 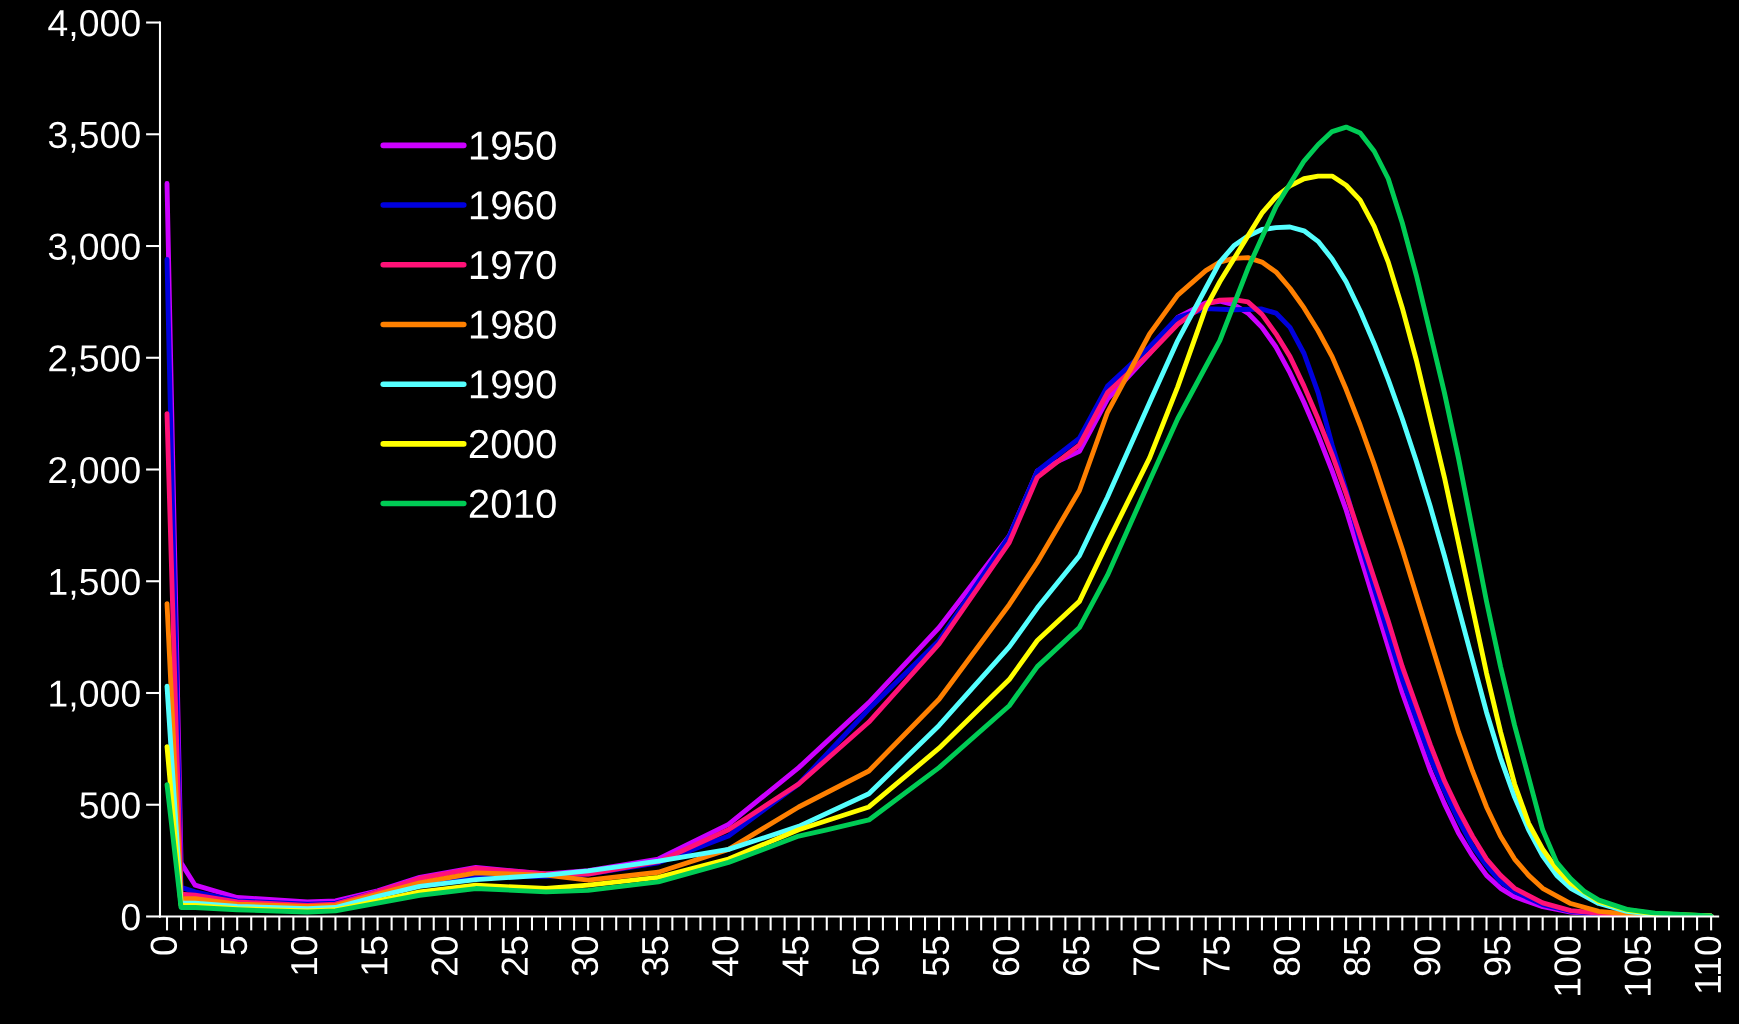 I want to click on x-tick-label: 110, so click(x=1708, y=964).